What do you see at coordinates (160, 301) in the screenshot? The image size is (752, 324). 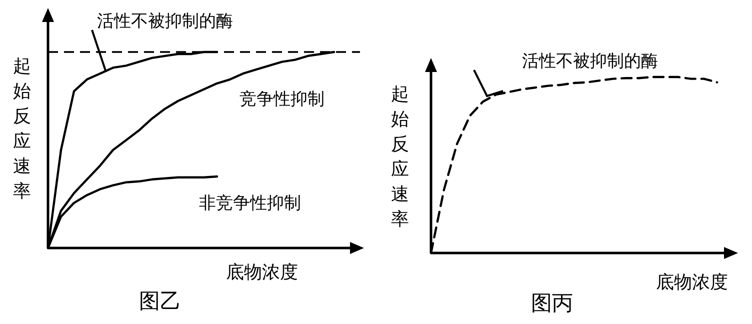 I see `text: 图乙` at bounding box center [160, 301].